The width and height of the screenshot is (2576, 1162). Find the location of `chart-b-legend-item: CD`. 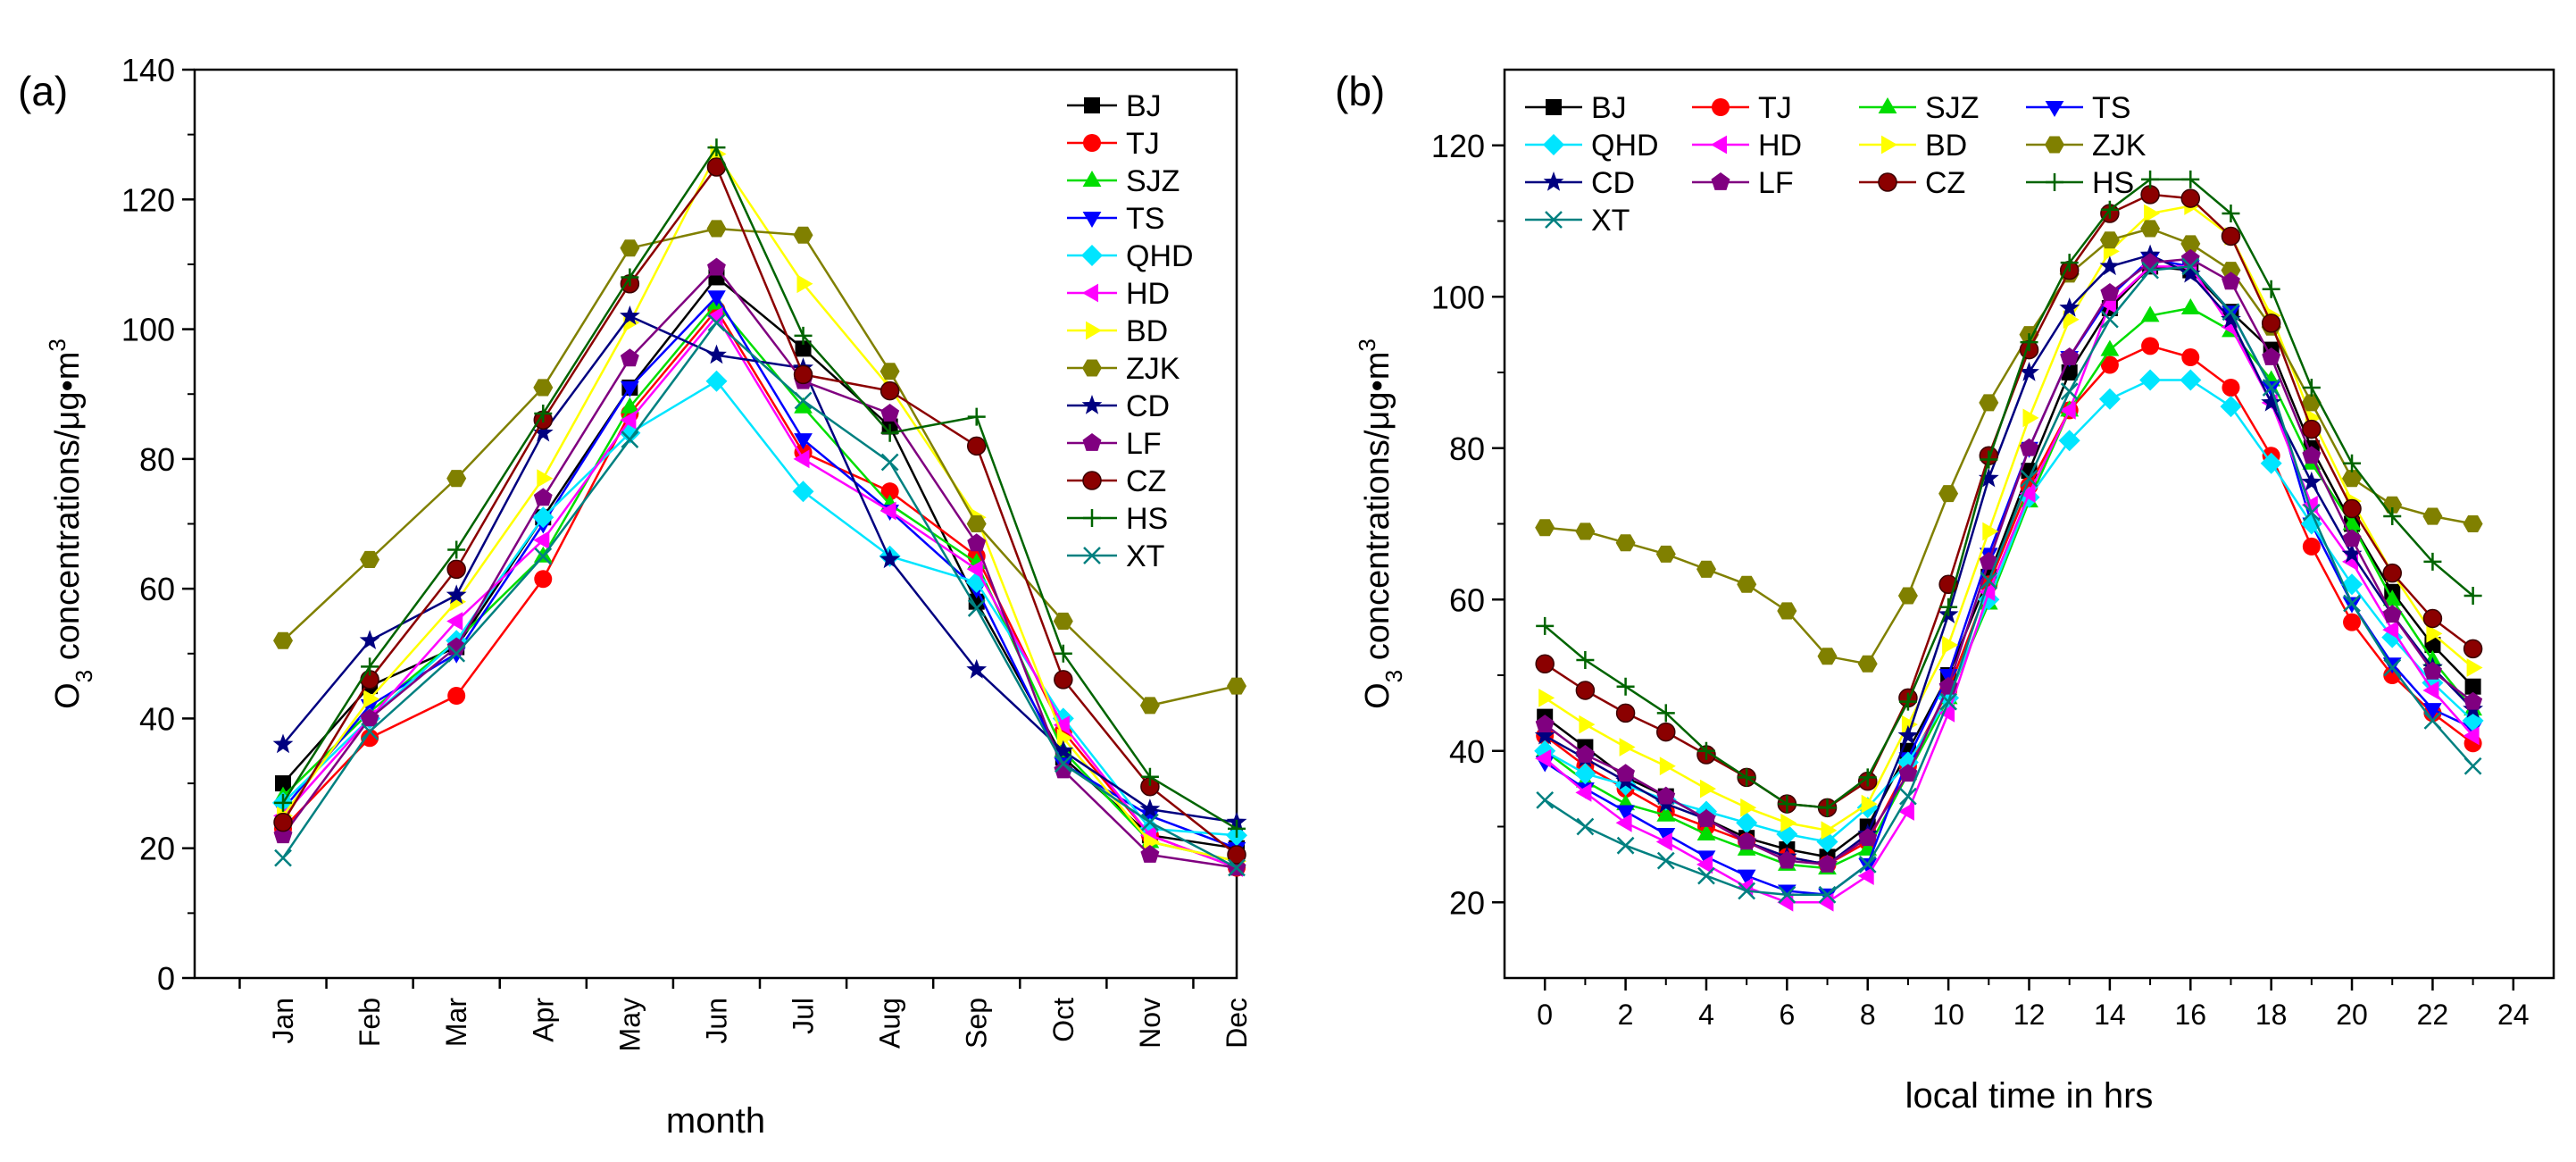

chart-b-legend-item: CD is located at coordinates (1580, 183).